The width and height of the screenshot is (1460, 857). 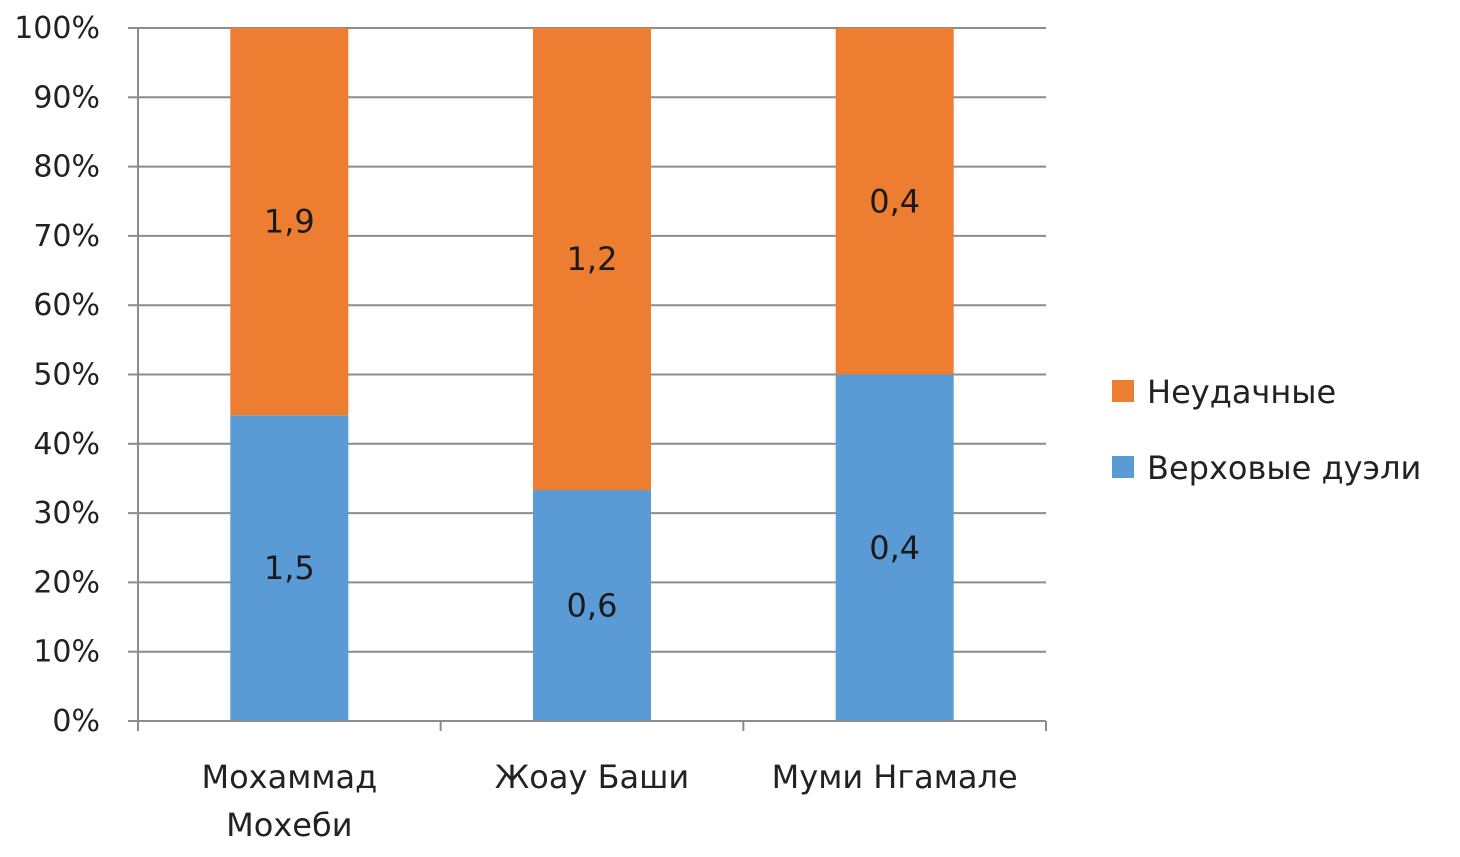 What do you see at coordinates (66, 444) in the screenshot?
I see `y-tick-label: 40%` at bounding box center [66, 444].